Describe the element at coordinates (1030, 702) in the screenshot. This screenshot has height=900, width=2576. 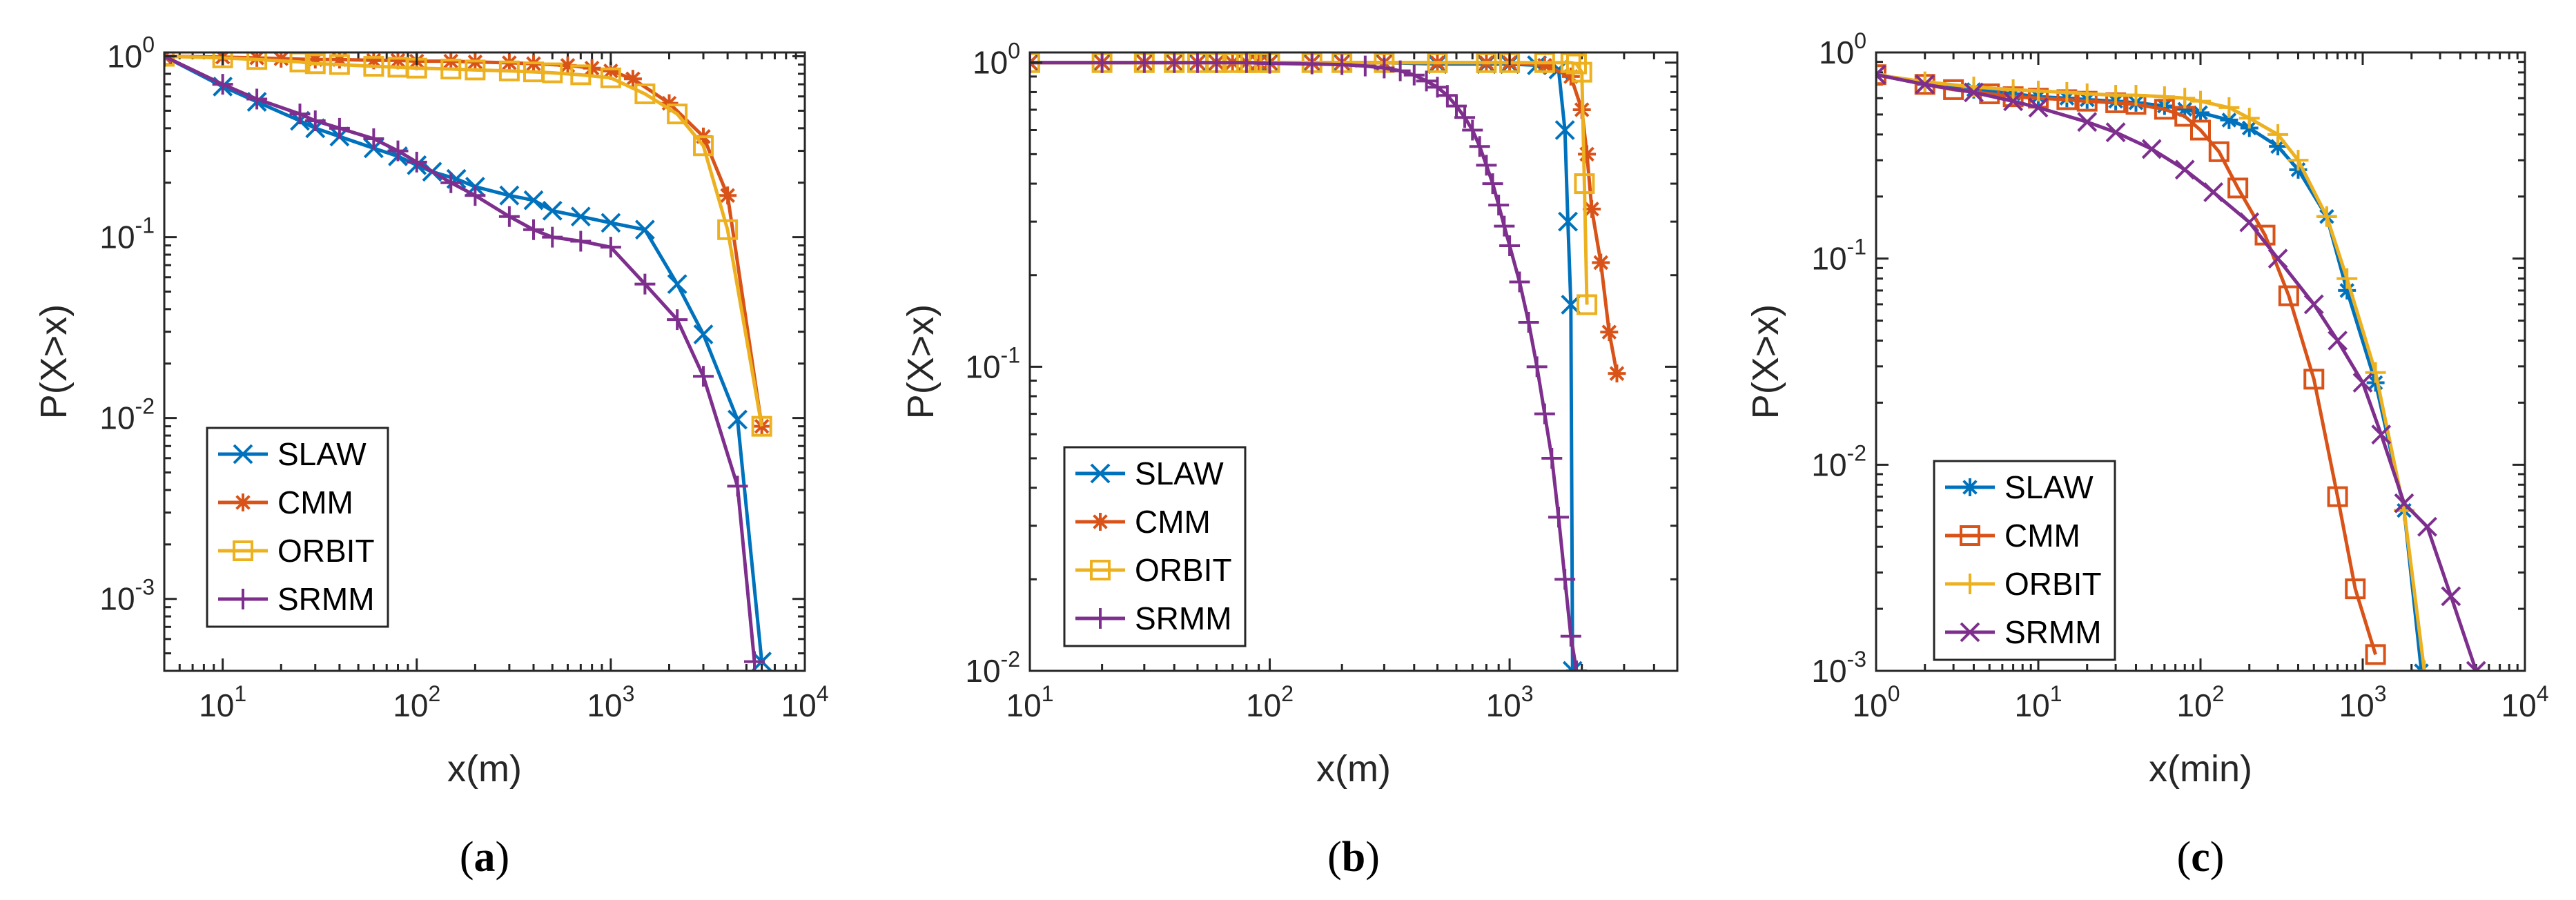
I see `x-tick-label: 10¹` at that location.